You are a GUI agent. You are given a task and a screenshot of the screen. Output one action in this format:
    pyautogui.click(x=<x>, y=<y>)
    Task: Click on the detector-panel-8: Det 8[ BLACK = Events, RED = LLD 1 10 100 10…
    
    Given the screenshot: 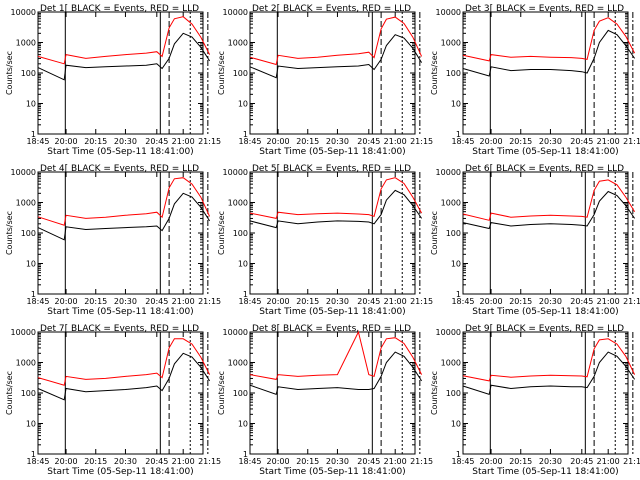 What is the action you would take?
    pyautogui.click(x=325, y=400)
    